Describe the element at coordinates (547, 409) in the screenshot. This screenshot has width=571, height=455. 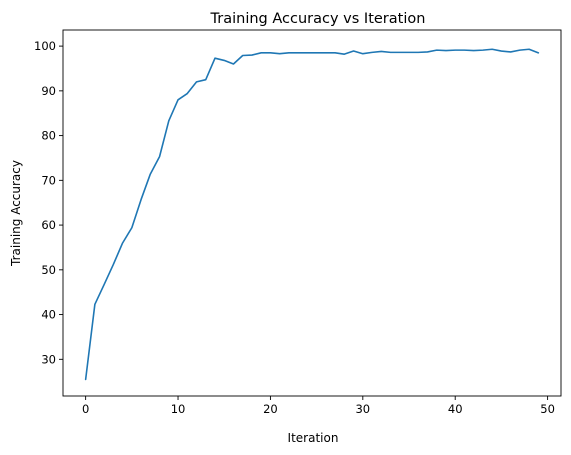
I see `x-tick-label: 50` at that location.